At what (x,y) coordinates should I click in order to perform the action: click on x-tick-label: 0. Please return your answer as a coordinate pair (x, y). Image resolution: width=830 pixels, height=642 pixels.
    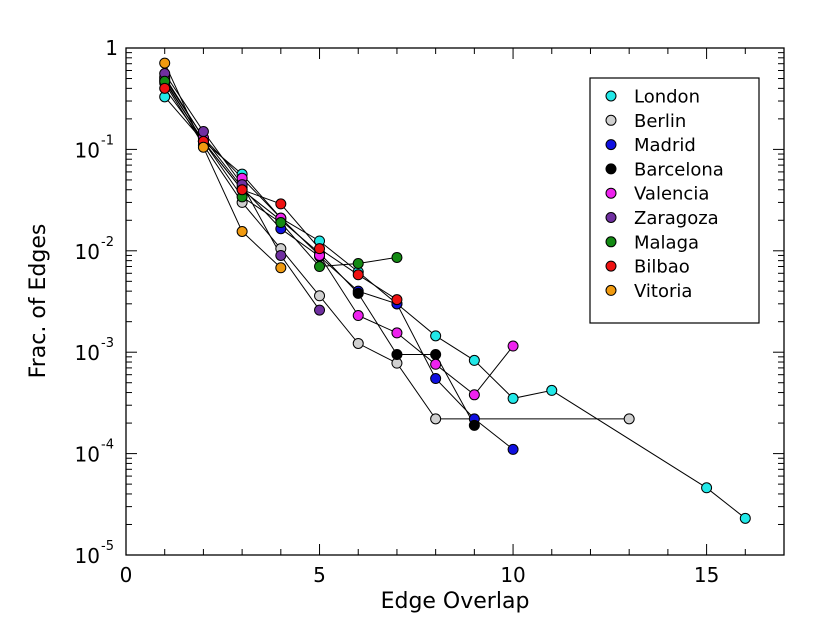
    Looking at the image, I should click on (126, 575).